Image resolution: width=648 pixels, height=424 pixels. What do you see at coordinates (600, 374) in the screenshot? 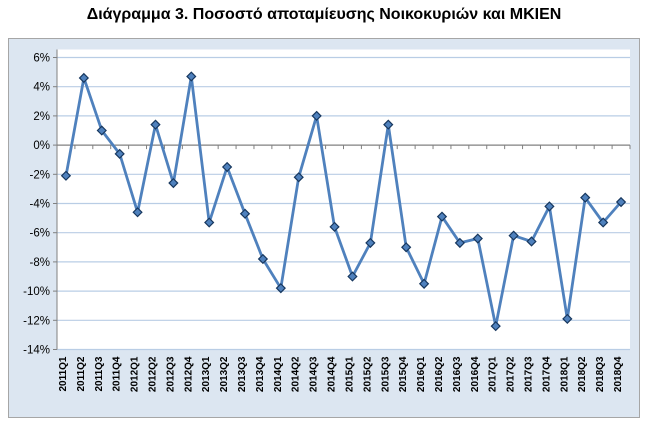
I see `x-tick-label: 2018Q3` at bounding box center [600, 374].